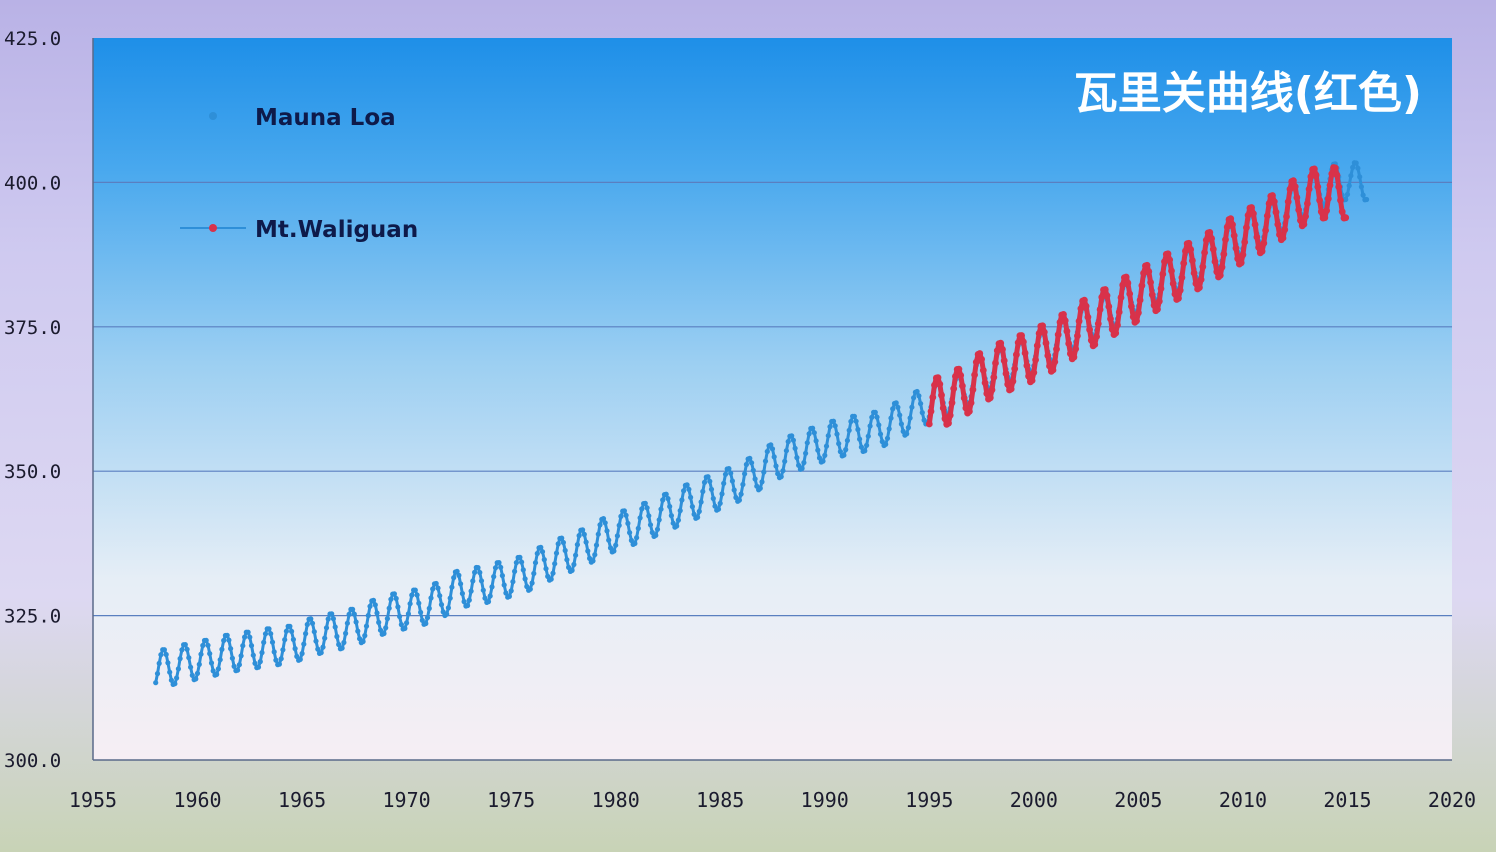 This screenshot has width=1496, height=852. Describe the element at coordinates (32, 400) in the screenshot. I see `y-tick-labels: 300.0 325.0 350.0 375.0 400.0 425.0` at that location.